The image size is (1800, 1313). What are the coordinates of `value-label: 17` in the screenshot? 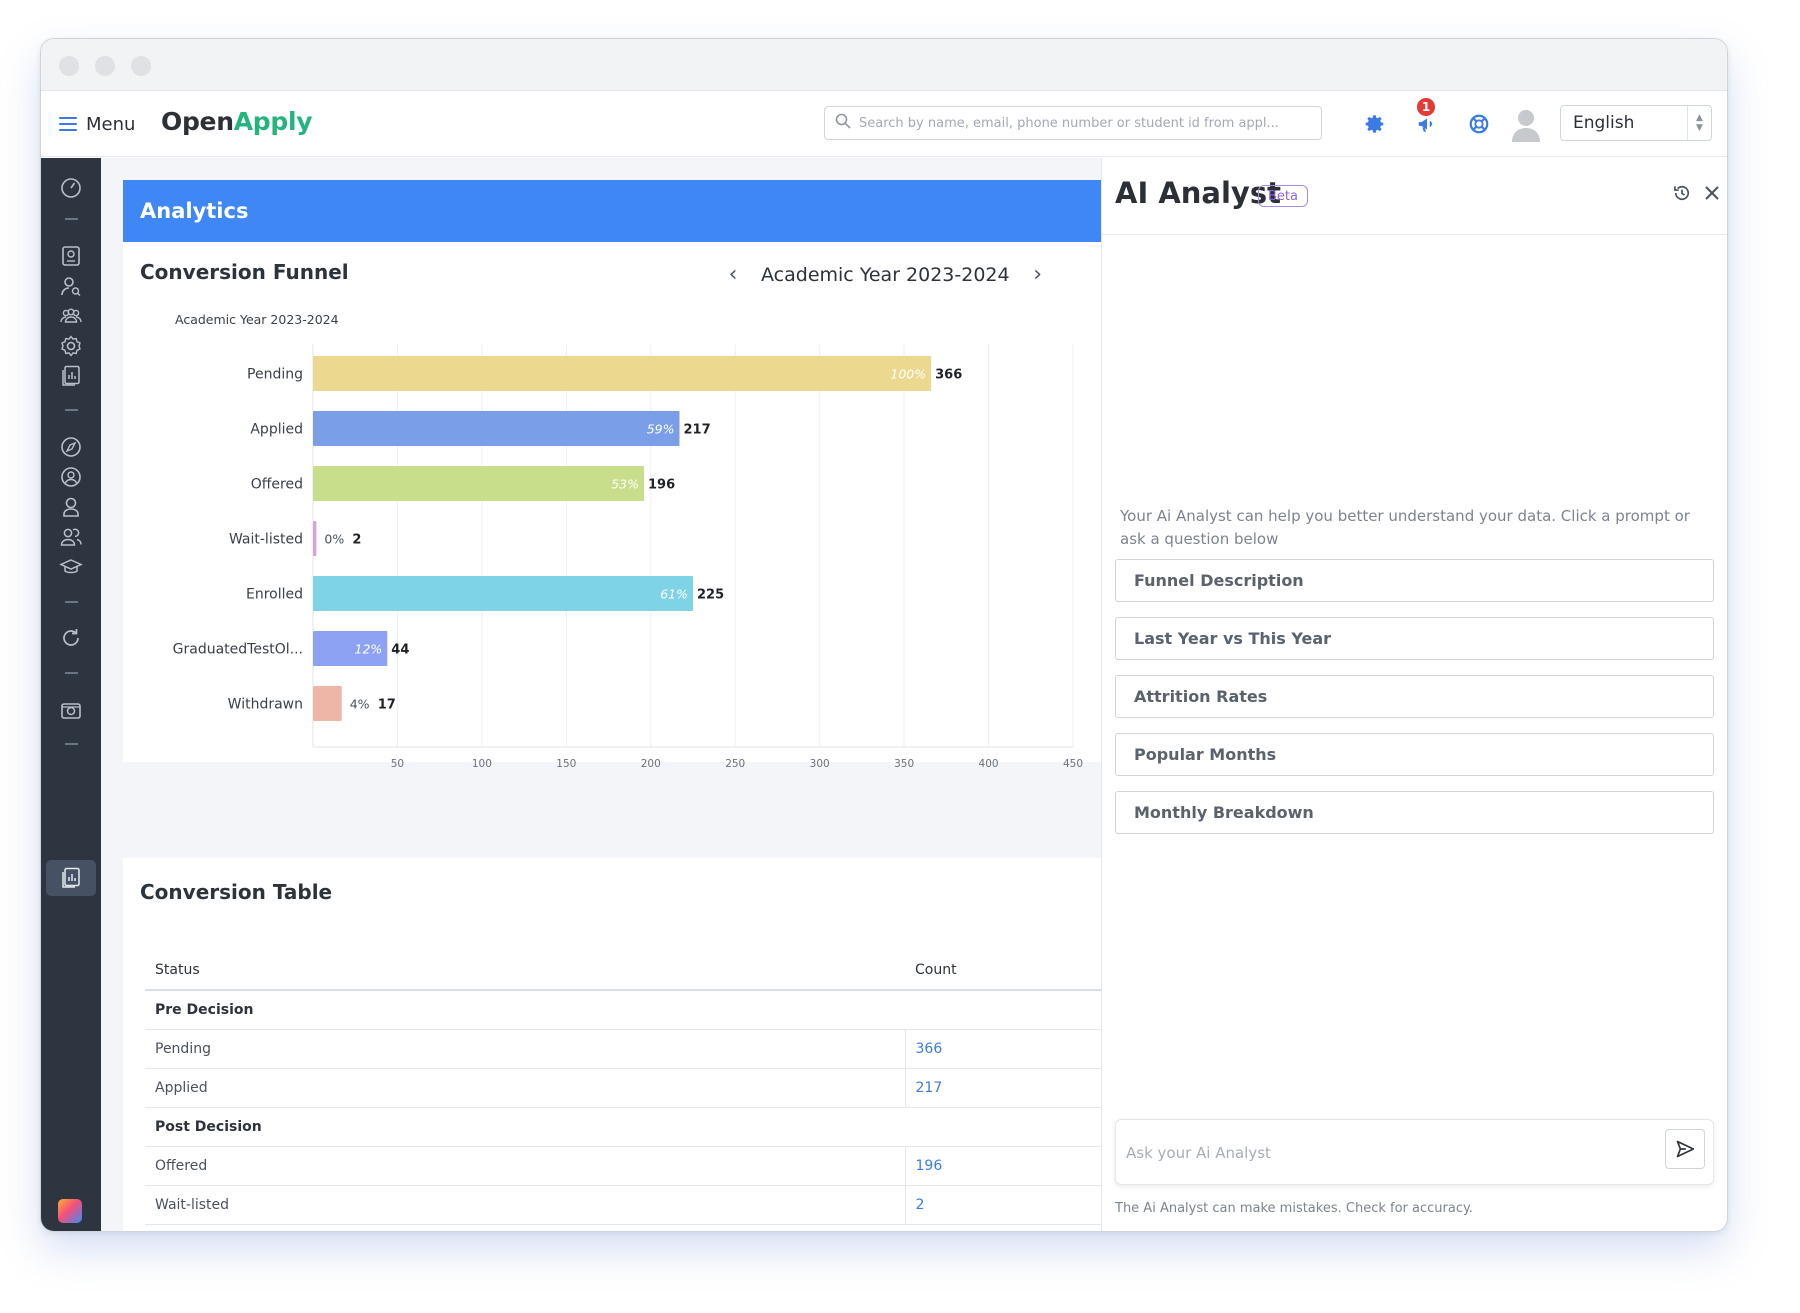 It's located at (387, 705).